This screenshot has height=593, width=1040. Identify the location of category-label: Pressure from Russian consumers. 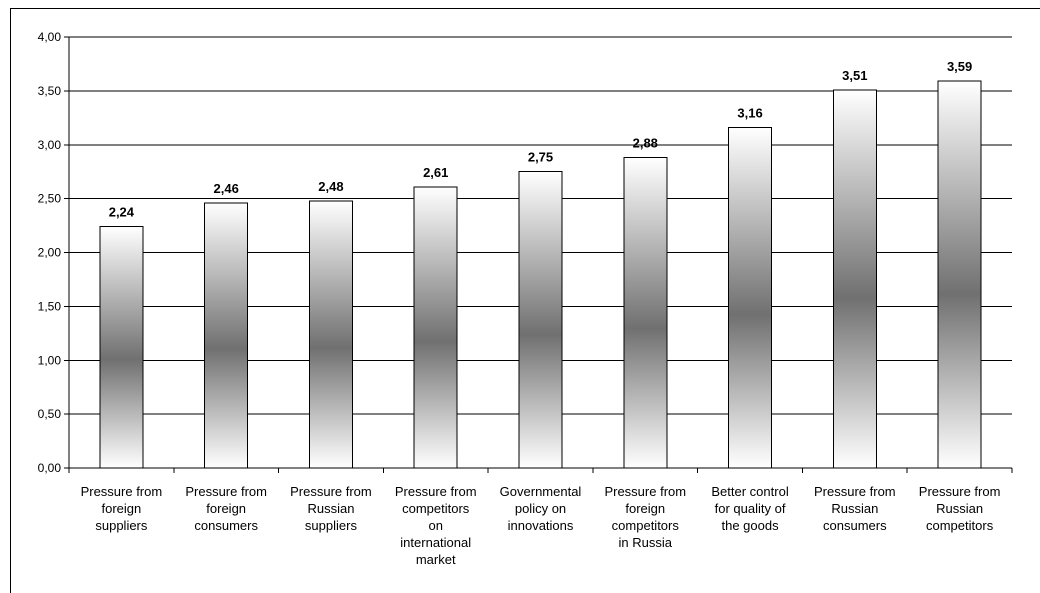
(855, 508).